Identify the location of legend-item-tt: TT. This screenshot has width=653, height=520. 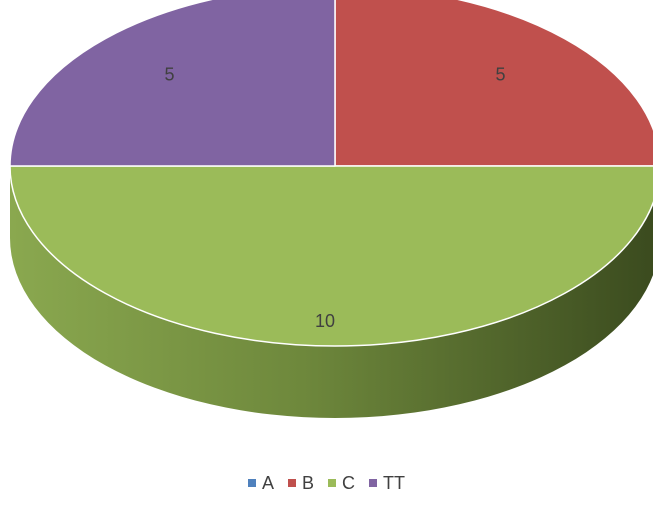
(387, 483).